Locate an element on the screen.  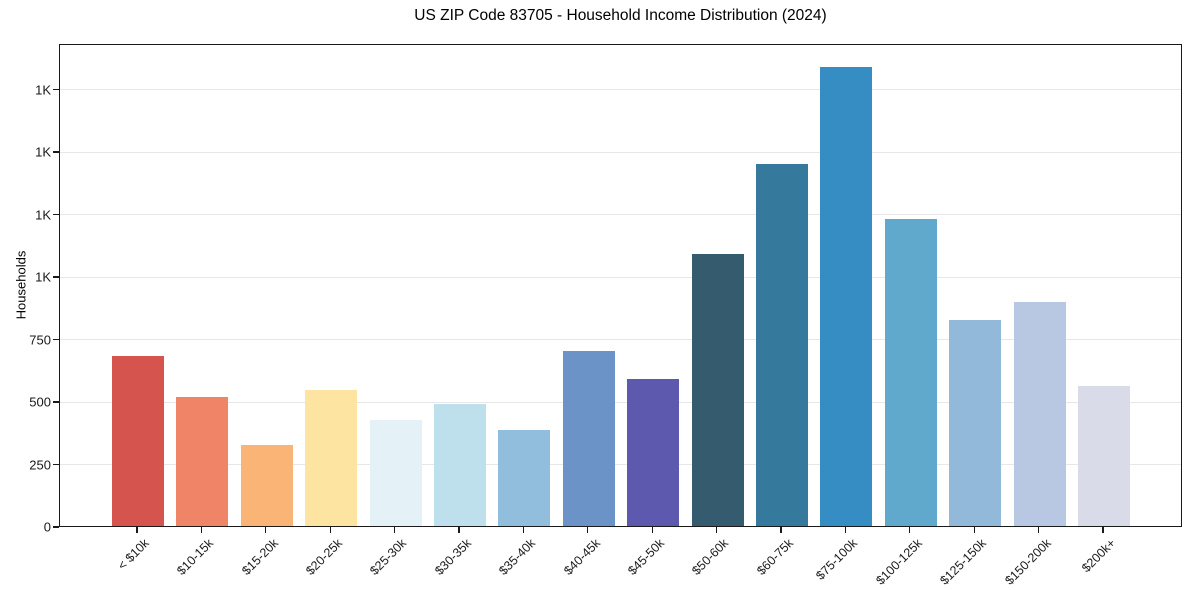
y-tick-label: 750 is located at coordinates (40, 339).